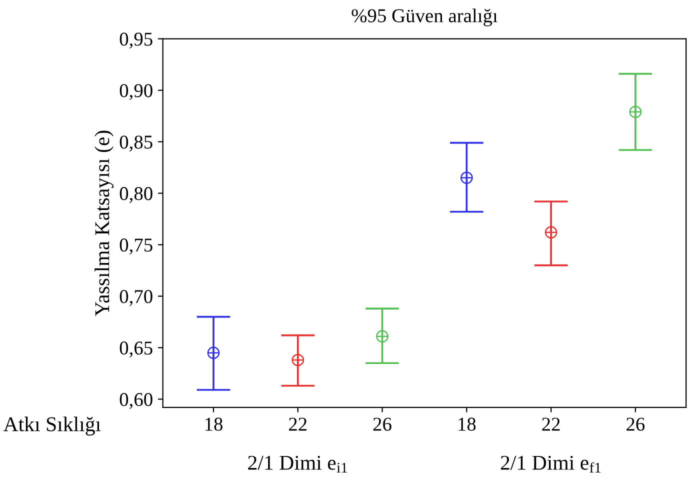 This screenshot has height=485, width=693. What do you see at coordinates (52, 426) in the screenshot?
I see `x-axis-title: Atkı Sıklığı` at bounding box center [52, 426].